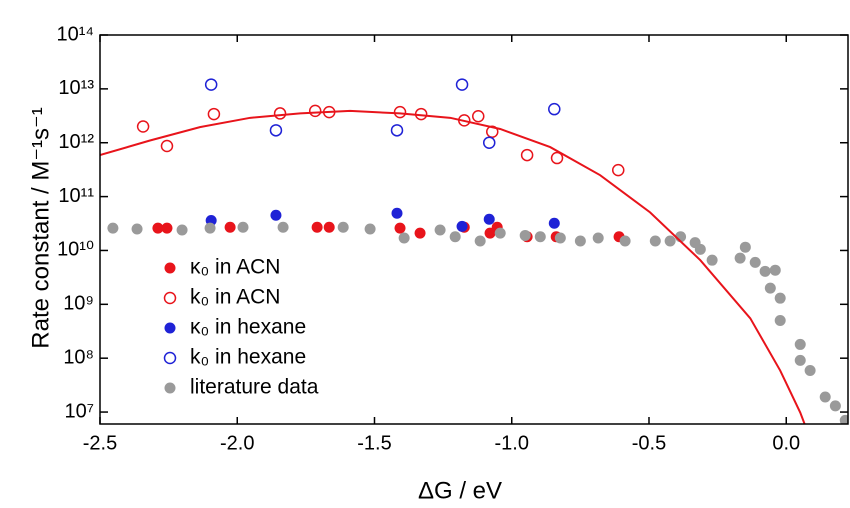  Describe the element at coordinates (248, 357) in the screenshot. I see `legend-label: k₀ in hexane` at that location.